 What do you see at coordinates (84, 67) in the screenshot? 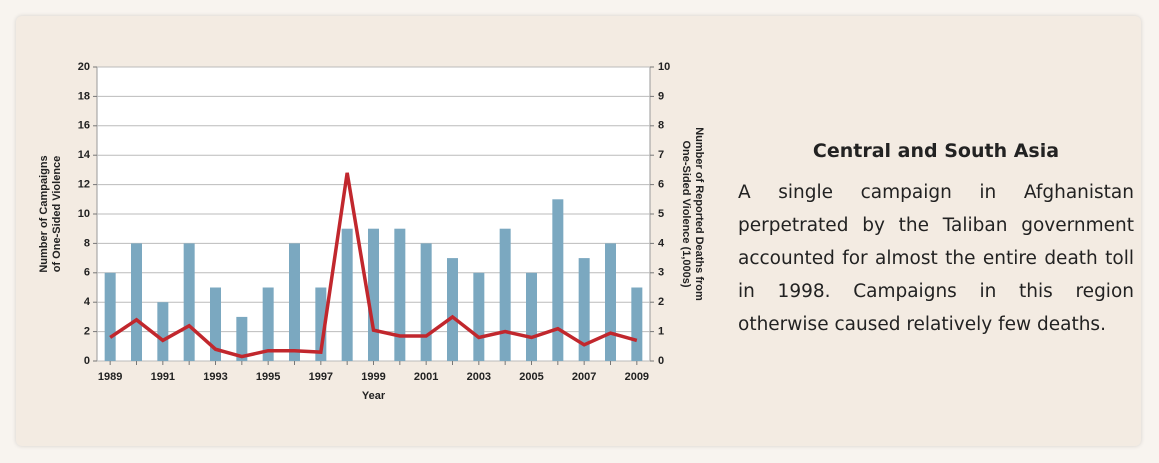
I see `y-tick-label: 20` at bounding box center [84, 67].